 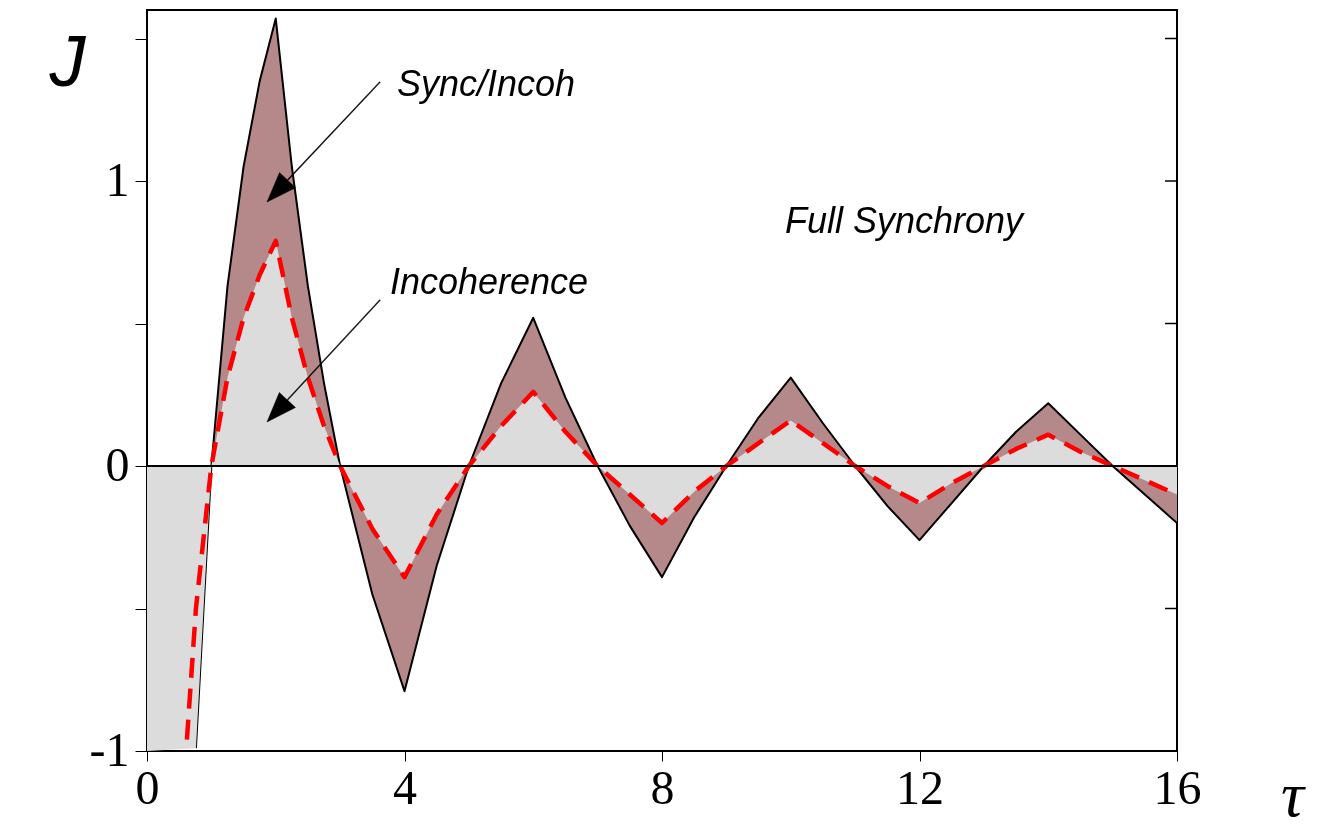 What do you see at coordinates (489, 281) in the screenshot?
I see `annotation: Incoherence` at bounding box center [489, 281].